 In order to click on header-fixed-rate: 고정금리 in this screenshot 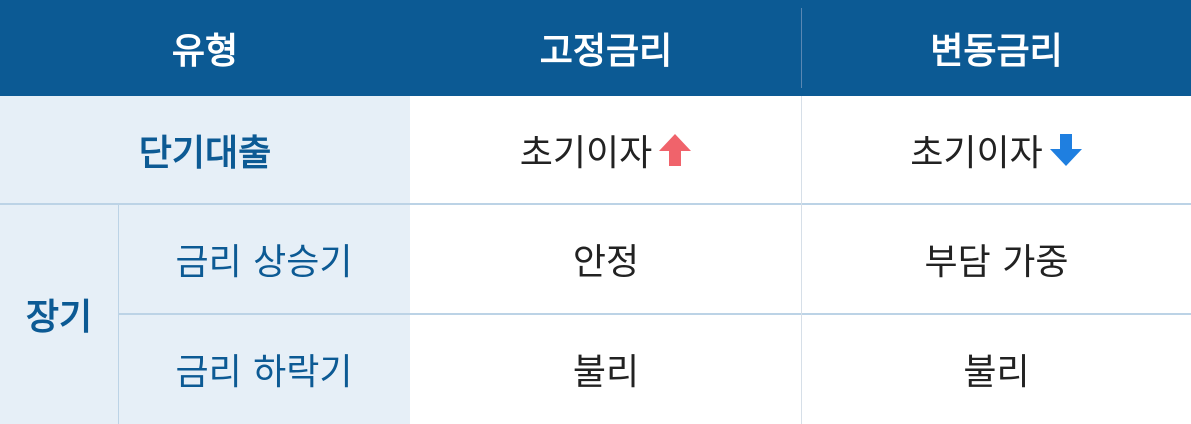, I will do `click(606, 48)`.